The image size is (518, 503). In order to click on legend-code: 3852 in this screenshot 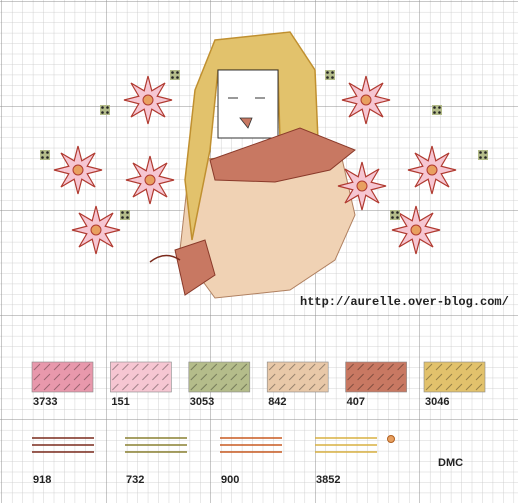, I will do `click(328, 480)`.